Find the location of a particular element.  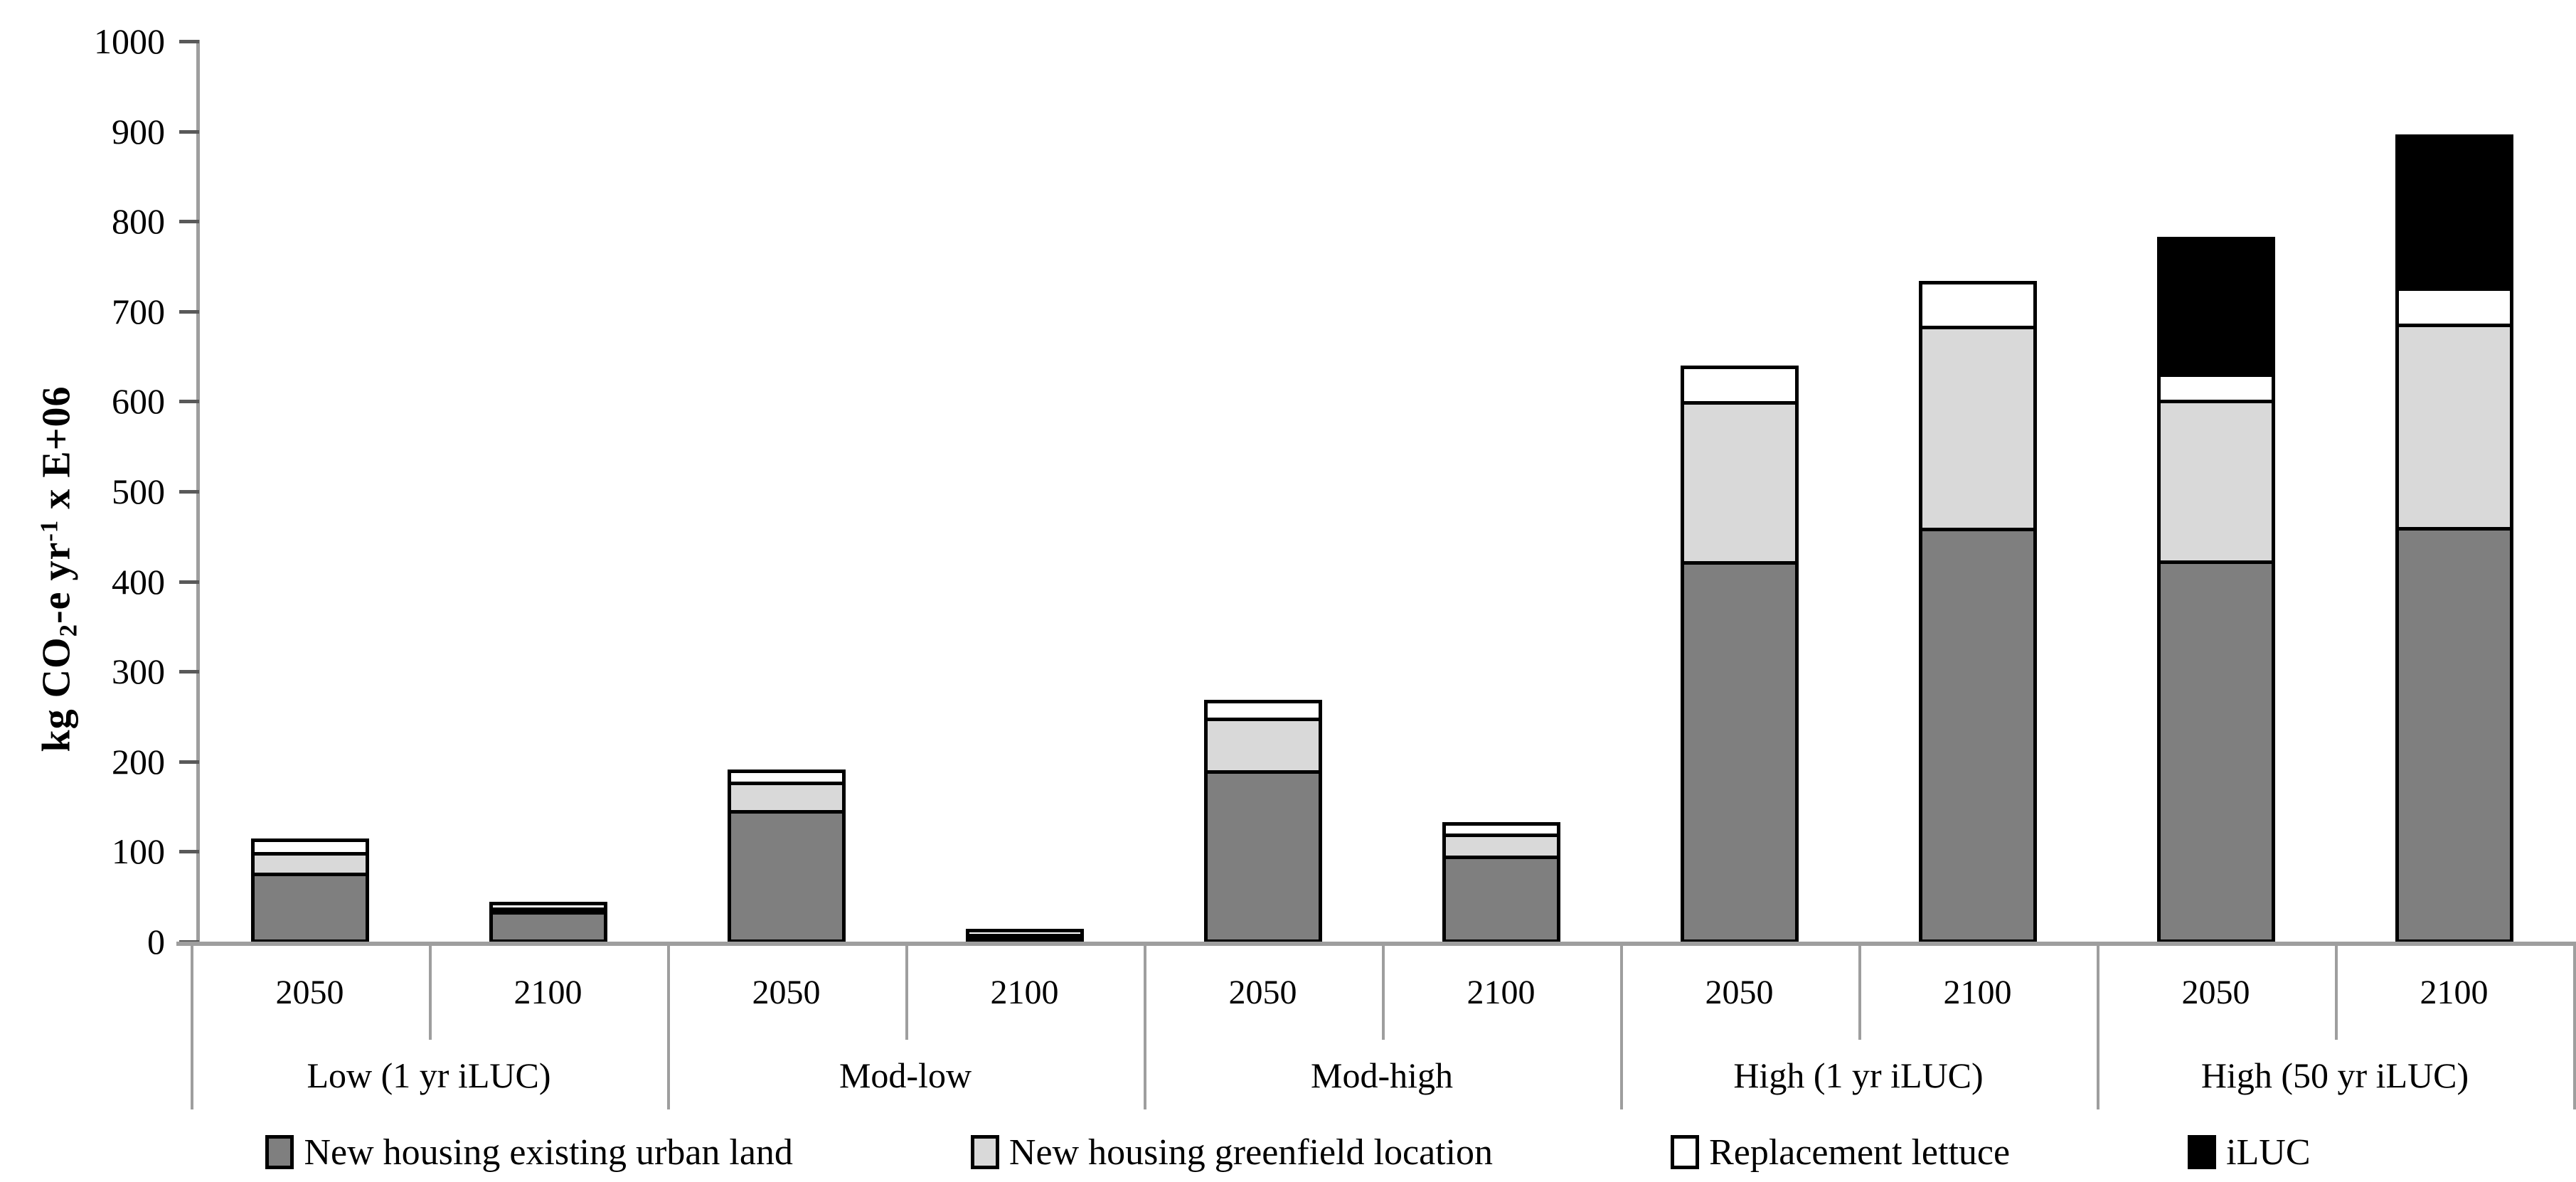

bar-high-50-yr-iluc--2050 is located at coordinates (2216, 590).